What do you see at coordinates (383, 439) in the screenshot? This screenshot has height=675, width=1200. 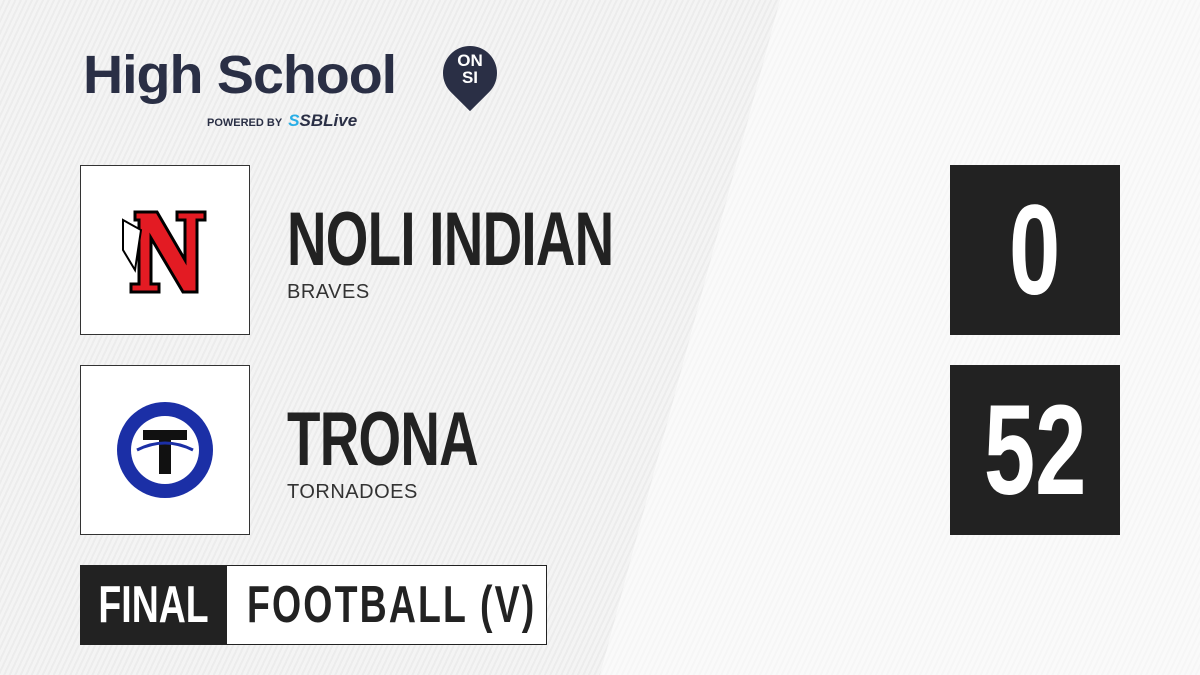 I see `team-name: TRONA` at bounding box center [383, 439].